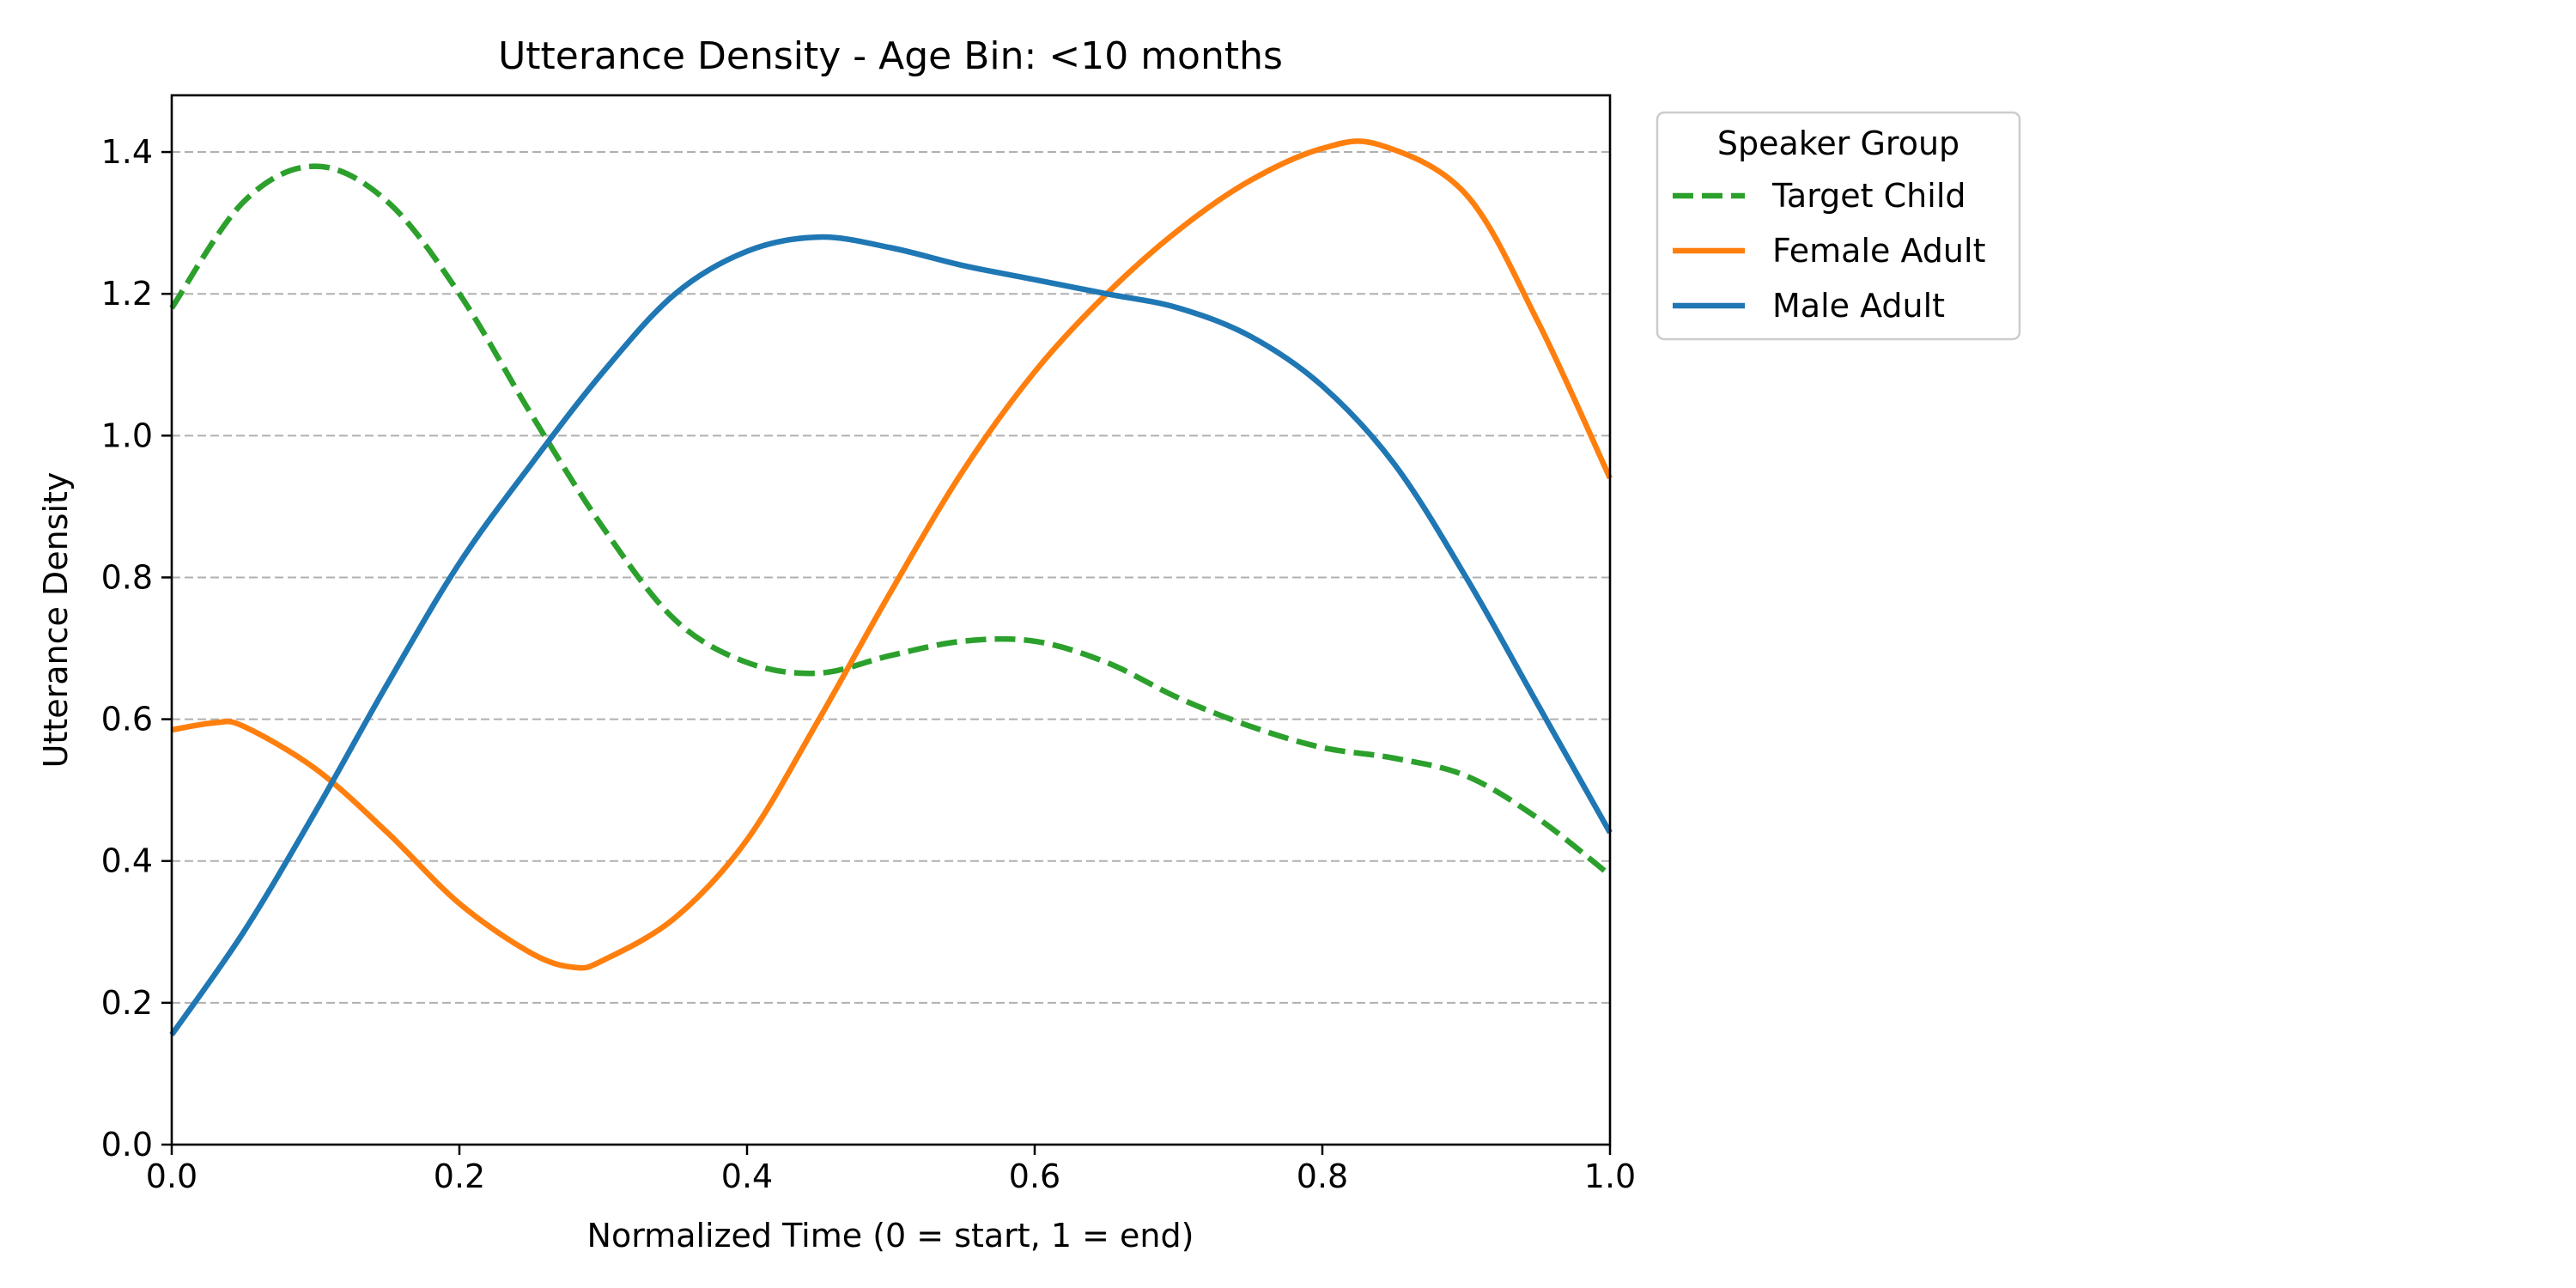 Image resolution: width=2576 pixels, height=1288 pixels. Describe the element at coordinates (1868, 196) in the screenshot. I see `legend-label: Target Child` at that location.